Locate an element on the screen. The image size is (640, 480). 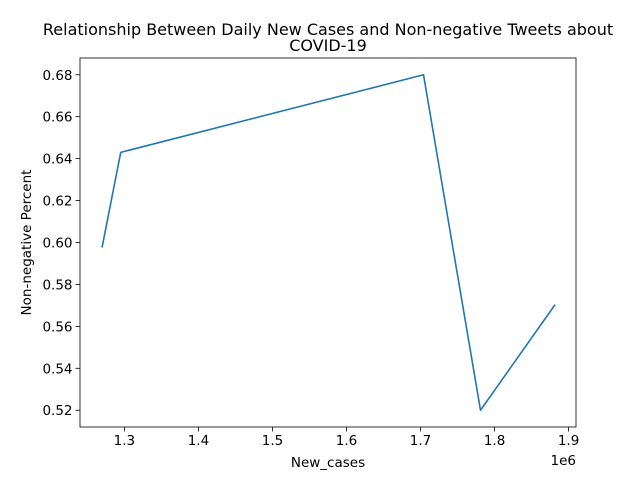
x-tick-label: 1.3 is located at coordinates (124, 441).